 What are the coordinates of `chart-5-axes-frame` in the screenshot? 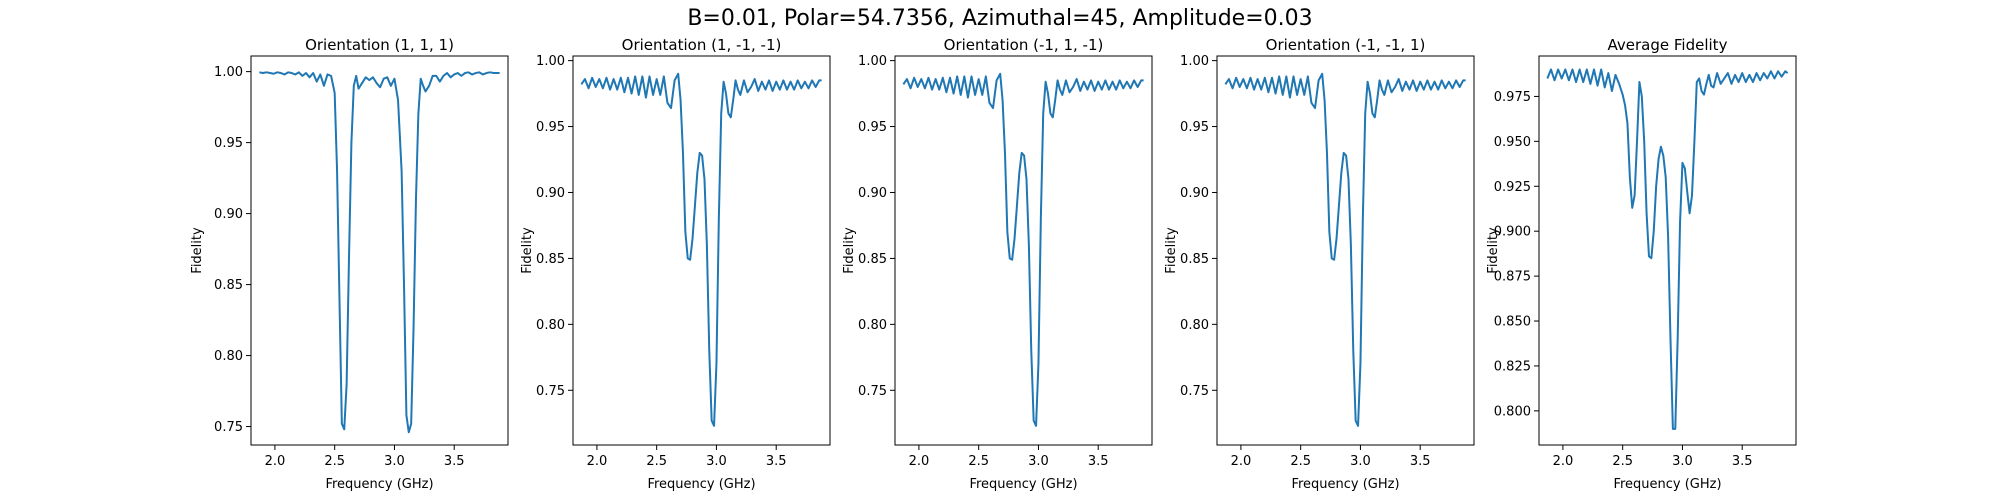 It's located at (1667, 250).